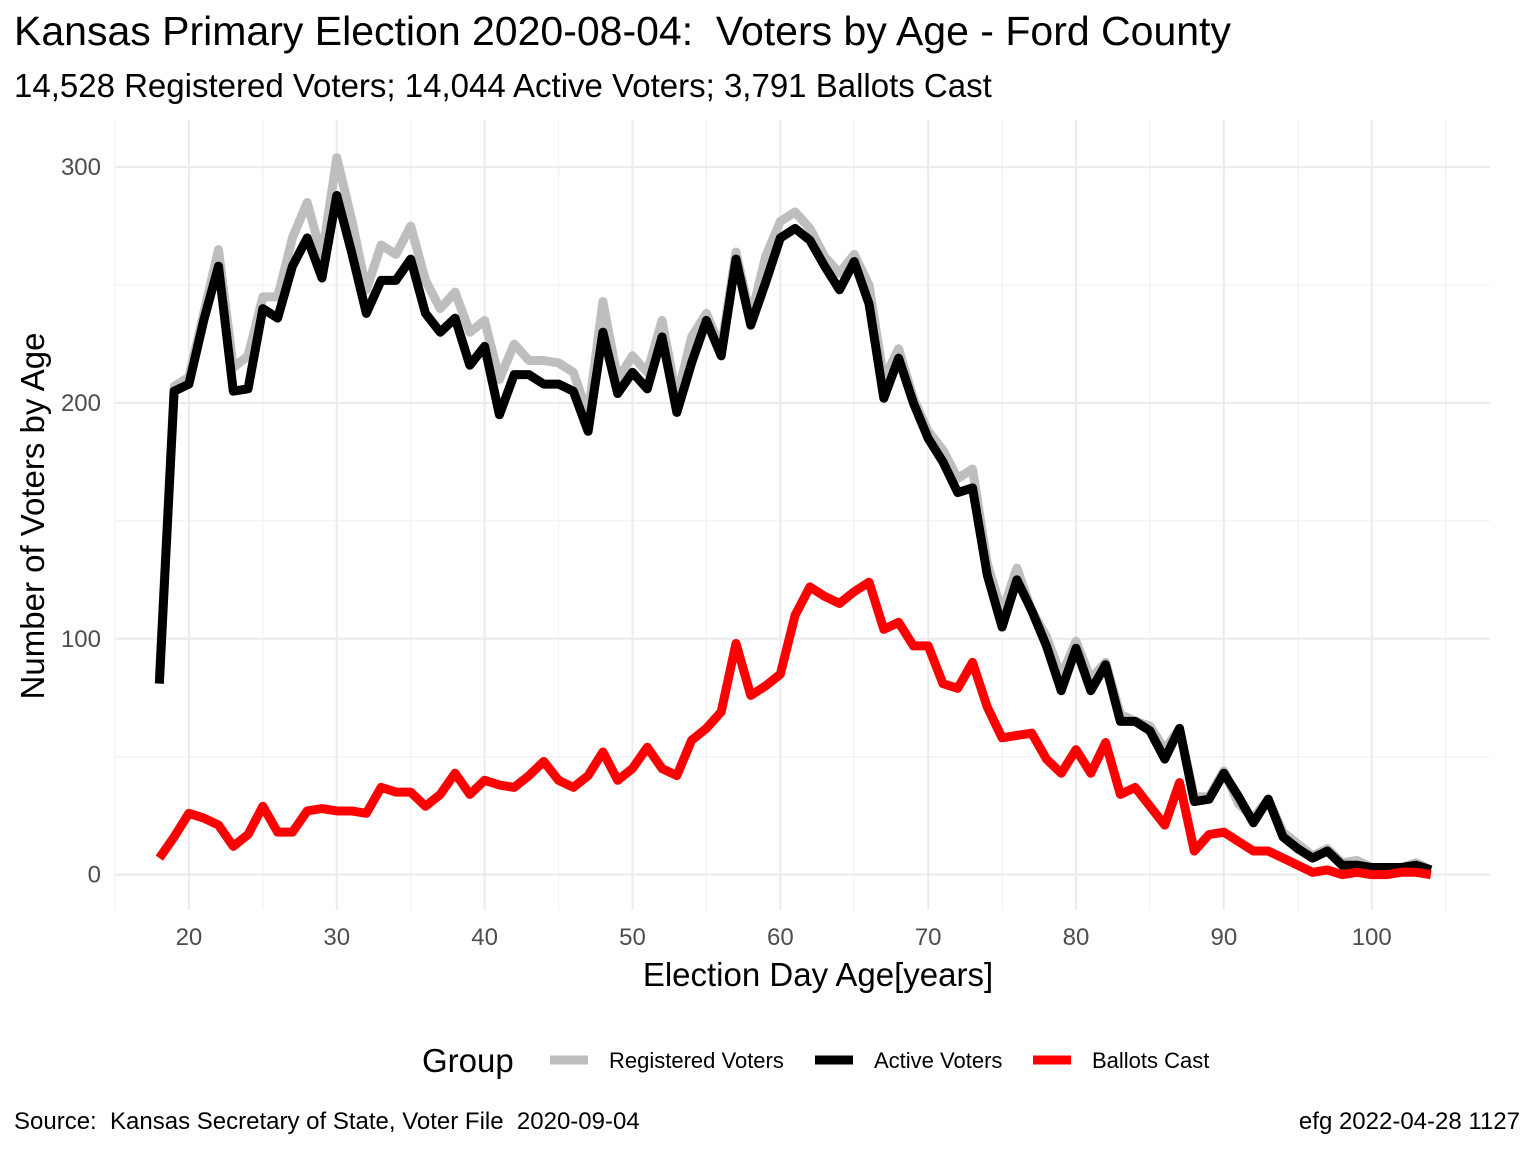 This screenshot has width=1536, height=1152. What do you see at coordinates (632, 937) in the screenshot?
I see `x-tick-label: 50` at bounding box center [632, 937].